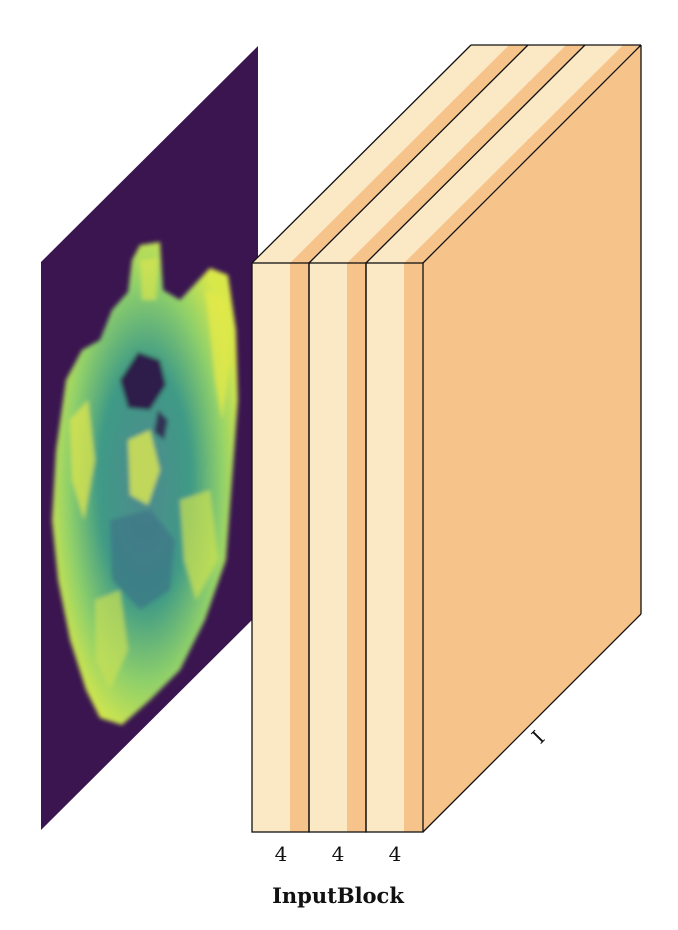 This screenshot has height=930, width=678. What do you see at coordinates (538, 737) in the screenshot?
I see `depth-label: I` at bounding box center [538, 737].